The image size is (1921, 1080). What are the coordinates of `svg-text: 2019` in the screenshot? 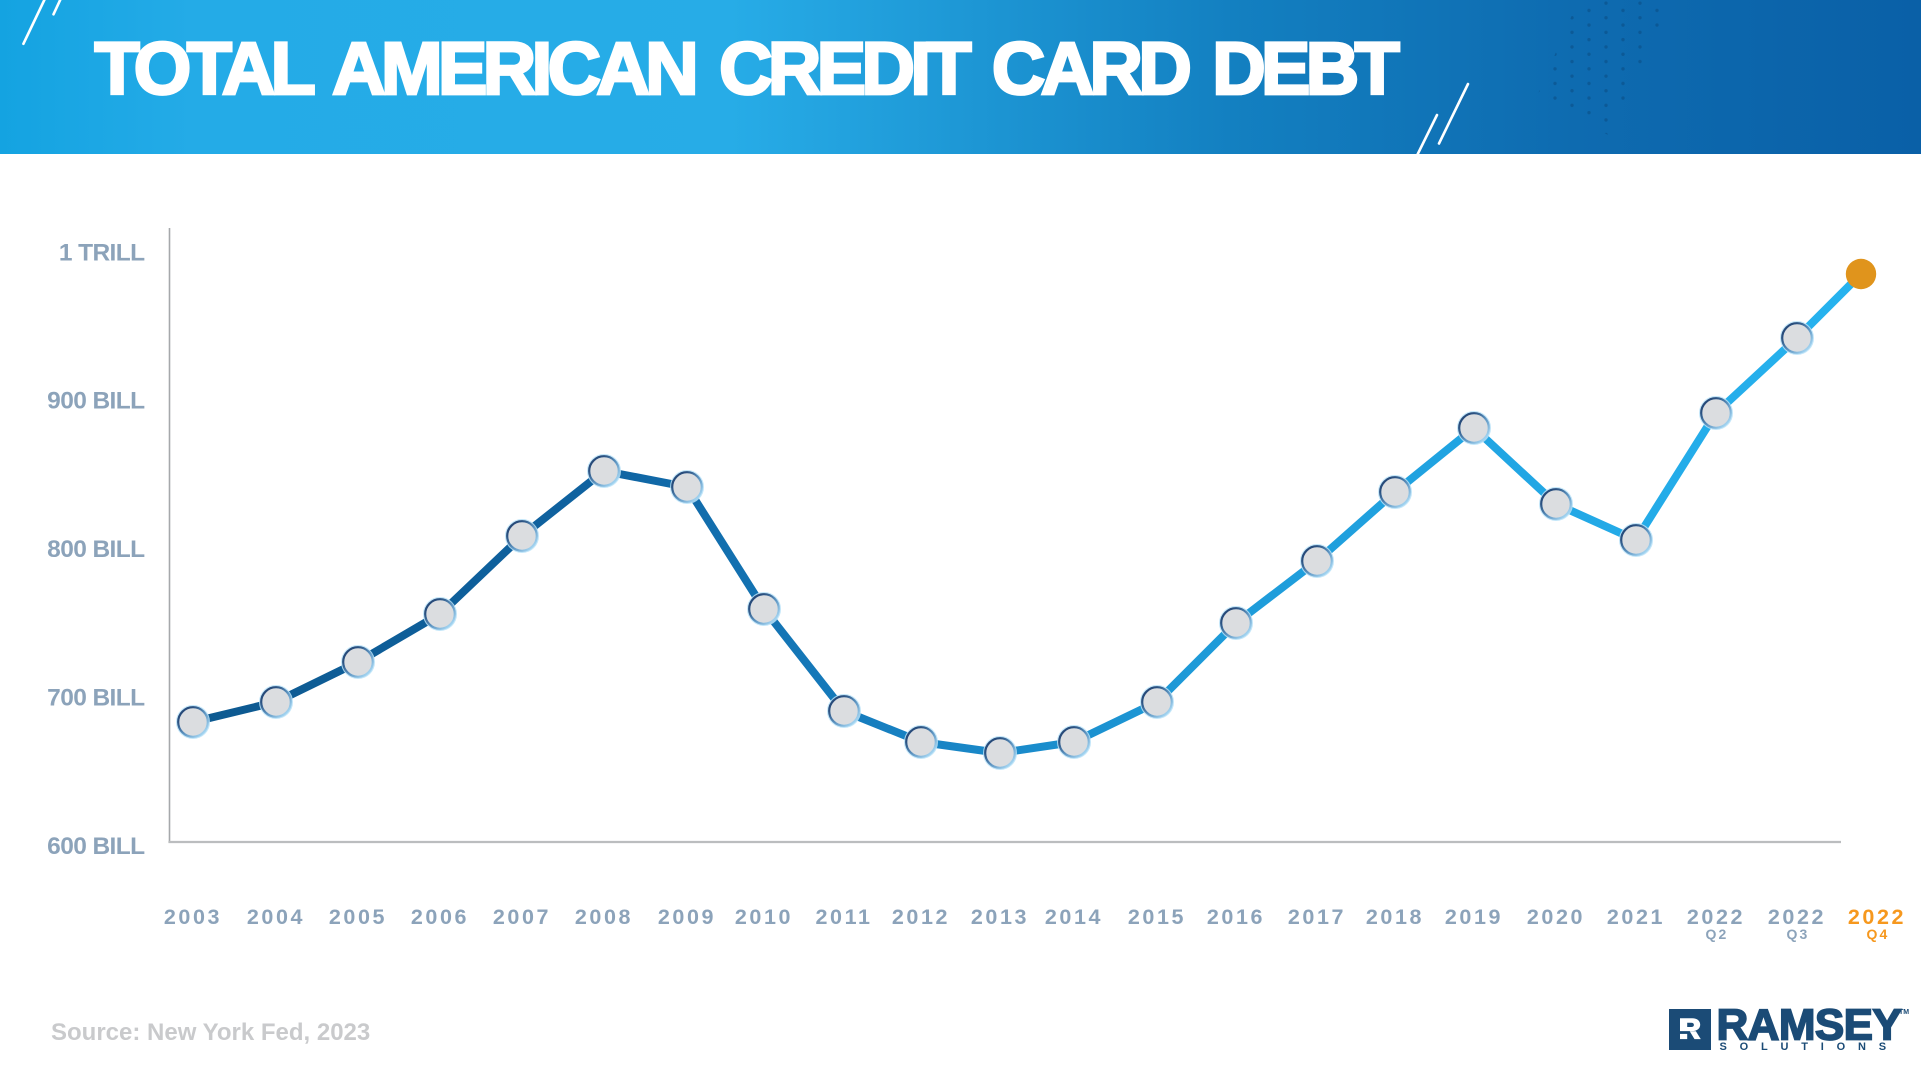 It's located at (1474, 917).